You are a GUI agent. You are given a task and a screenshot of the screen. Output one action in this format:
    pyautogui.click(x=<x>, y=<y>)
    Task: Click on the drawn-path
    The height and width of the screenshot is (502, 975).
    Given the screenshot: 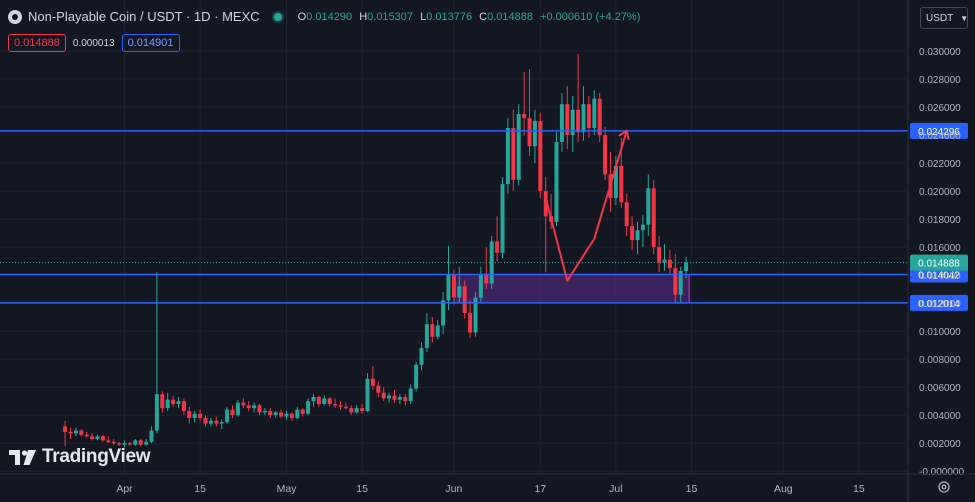 What is the action you would take?
    pyautogui.click(x=587, y=205)
    